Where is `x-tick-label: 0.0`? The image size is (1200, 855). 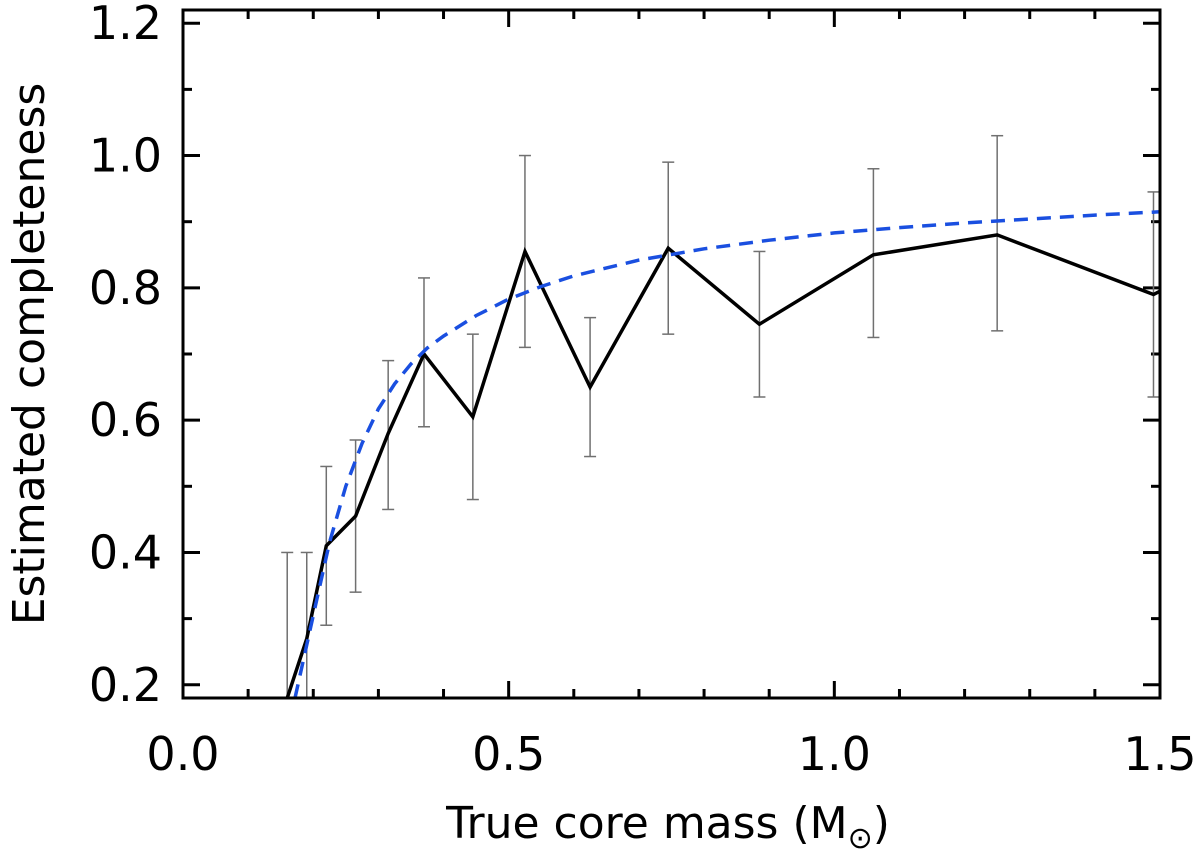 x-tick-label: 0.0 is located at coordinates (182, 754).